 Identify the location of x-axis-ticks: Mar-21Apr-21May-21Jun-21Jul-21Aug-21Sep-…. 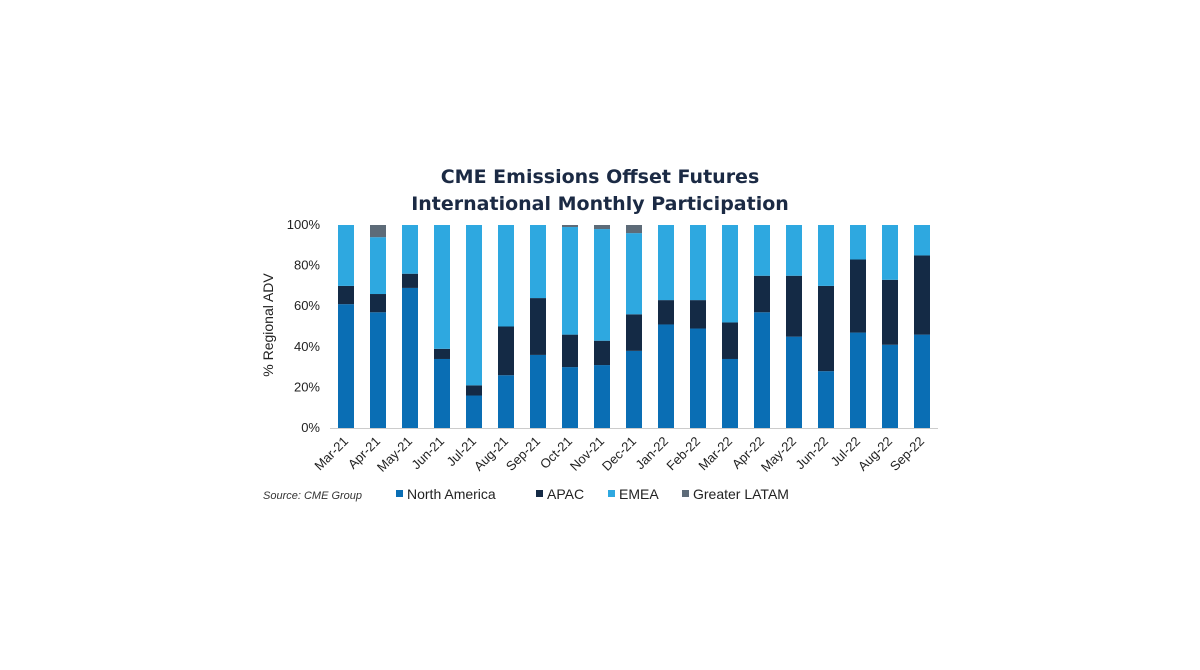
(619, 454).